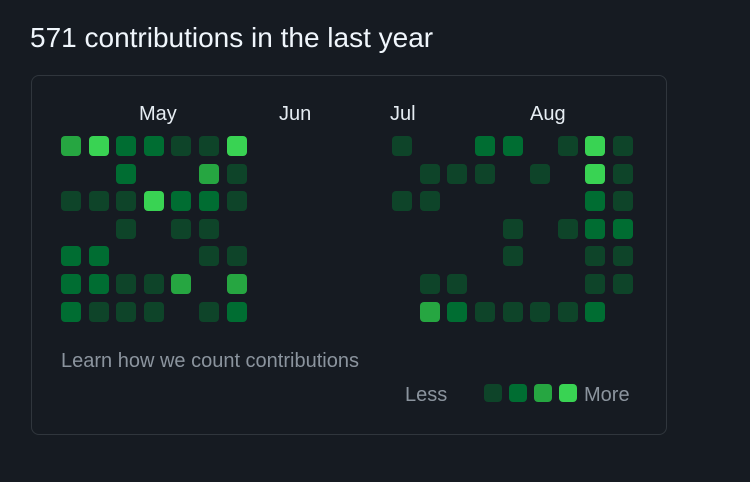  I want to click on legend-more-label: More, so click(607, 395).